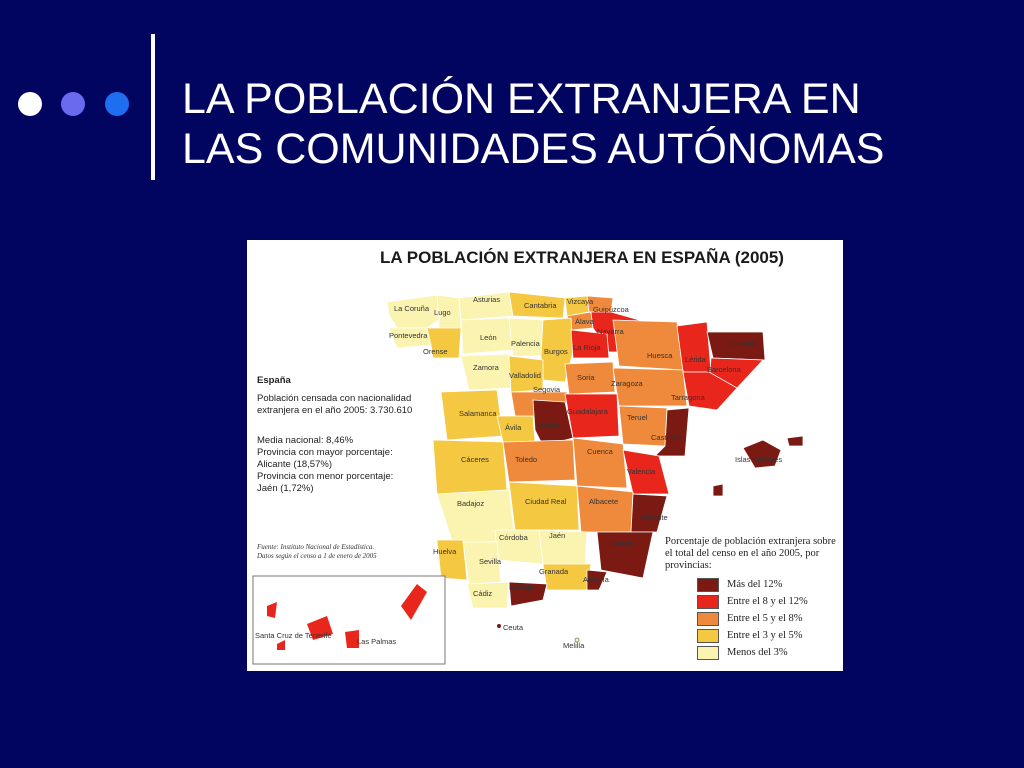 The width and height of the screenshot is (1024, 768). I want to click on svg-text: Zamora, so click(486, 367).